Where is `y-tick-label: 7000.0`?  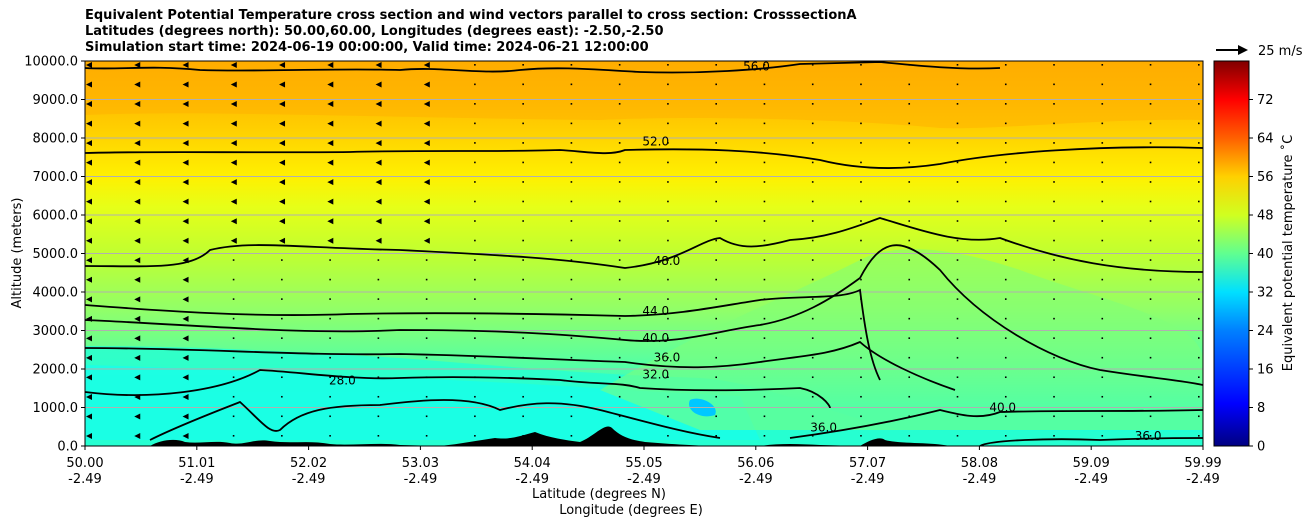
y-tick-label: 7000.0 is located at coordinates (56, 177).